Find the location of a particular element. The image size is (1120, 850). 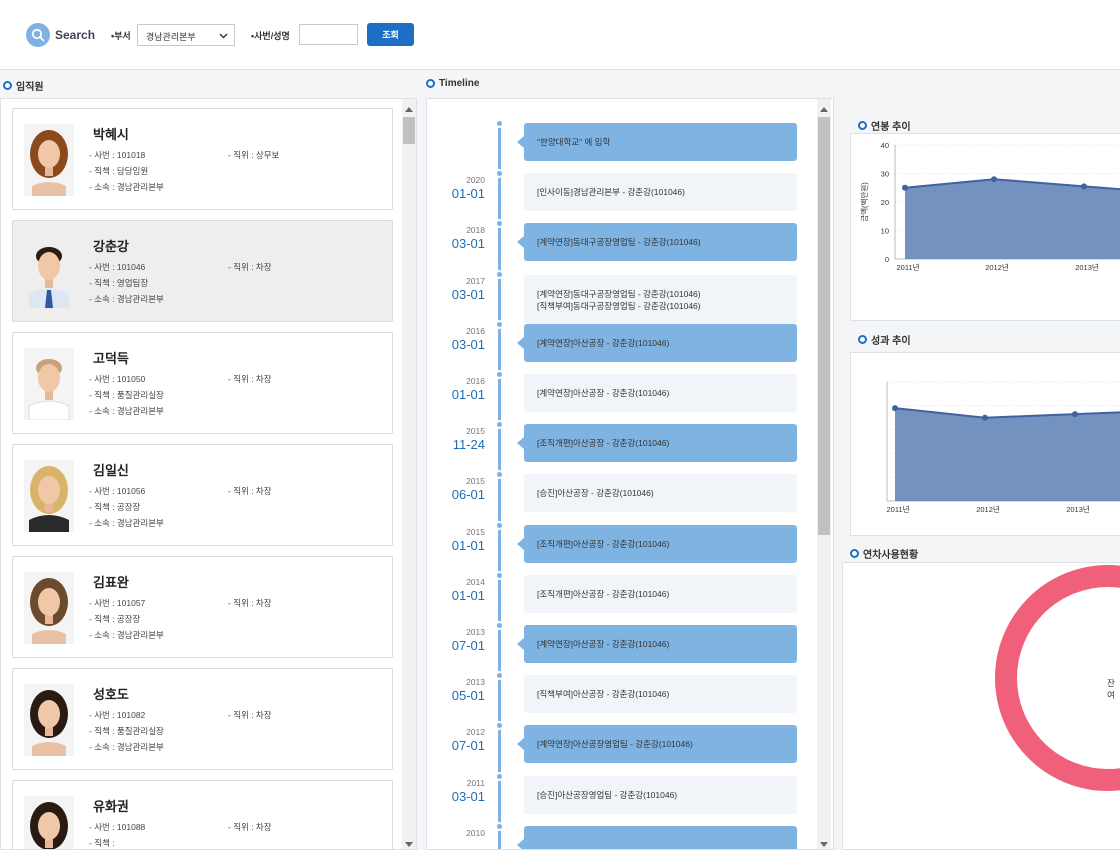

id-name-label: •사번/성명 is located at coordinates (270, 36).